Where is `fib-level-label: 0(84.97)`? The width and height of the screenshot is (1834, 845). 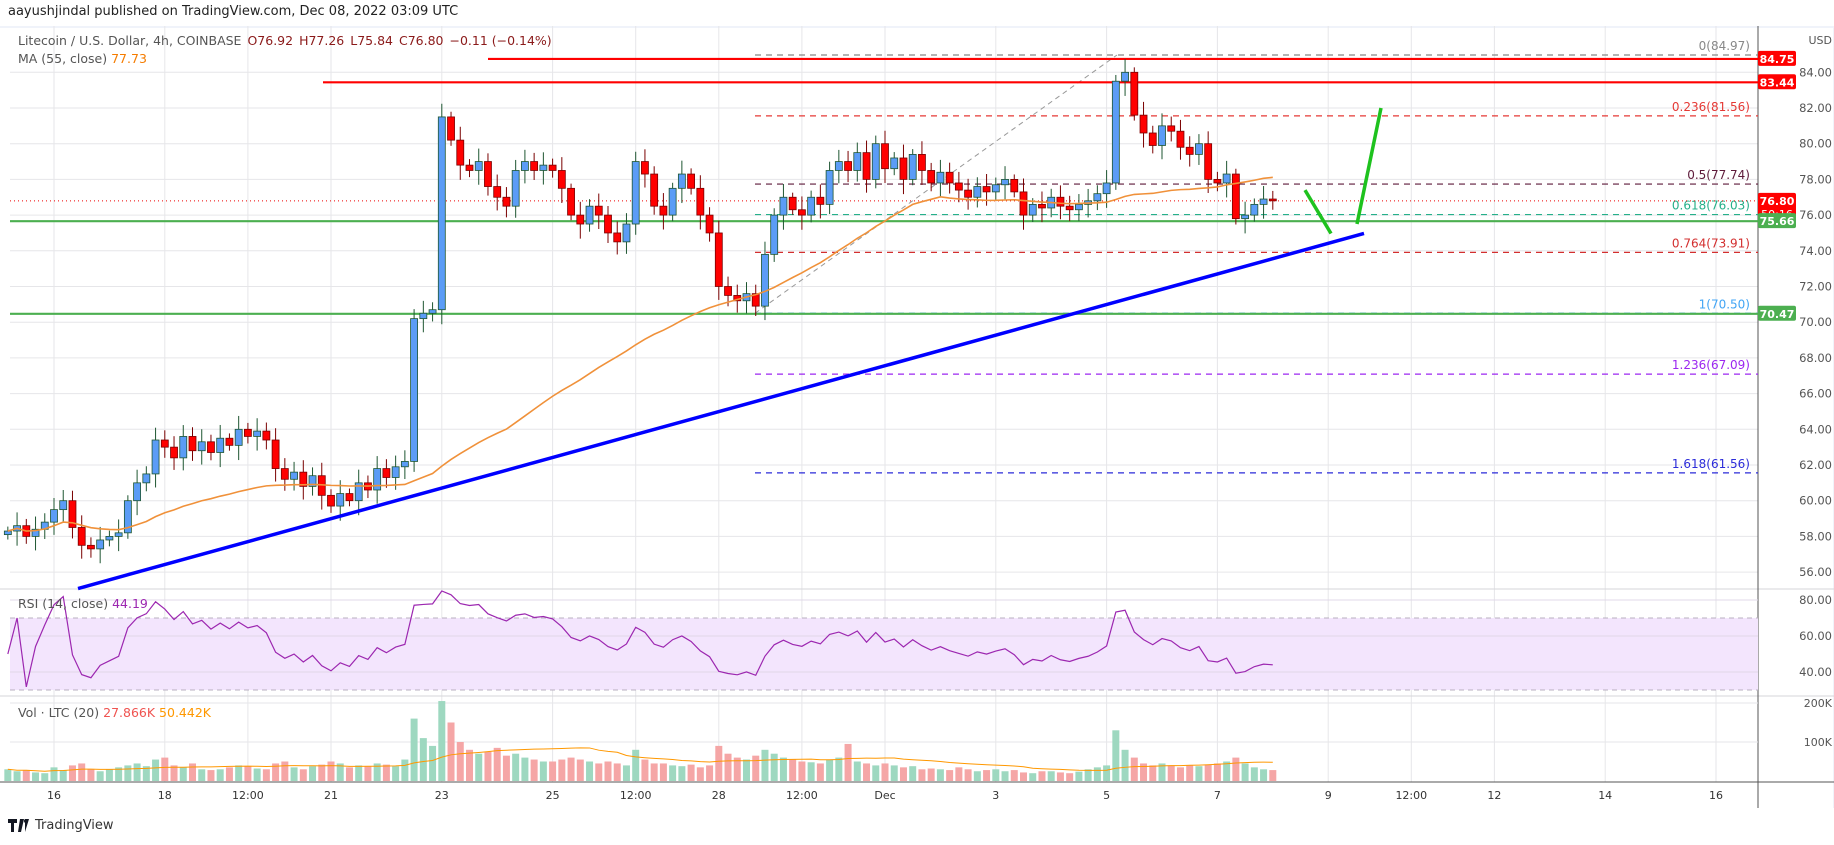
fib-level-label: 0(84.97) is located at coordinates (1724, 46).